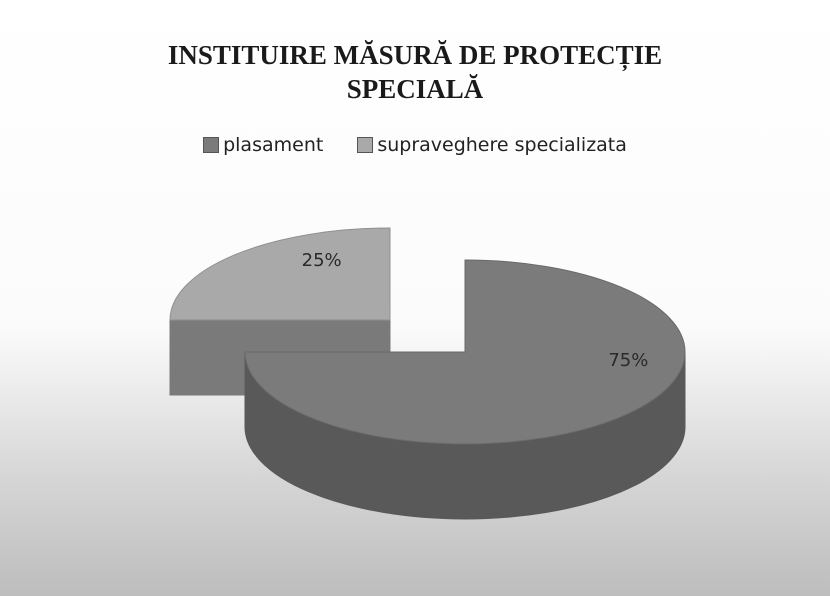 This screenshot has height=596, width=830. I want to click on legend-item: plasament, so click(263, 145).